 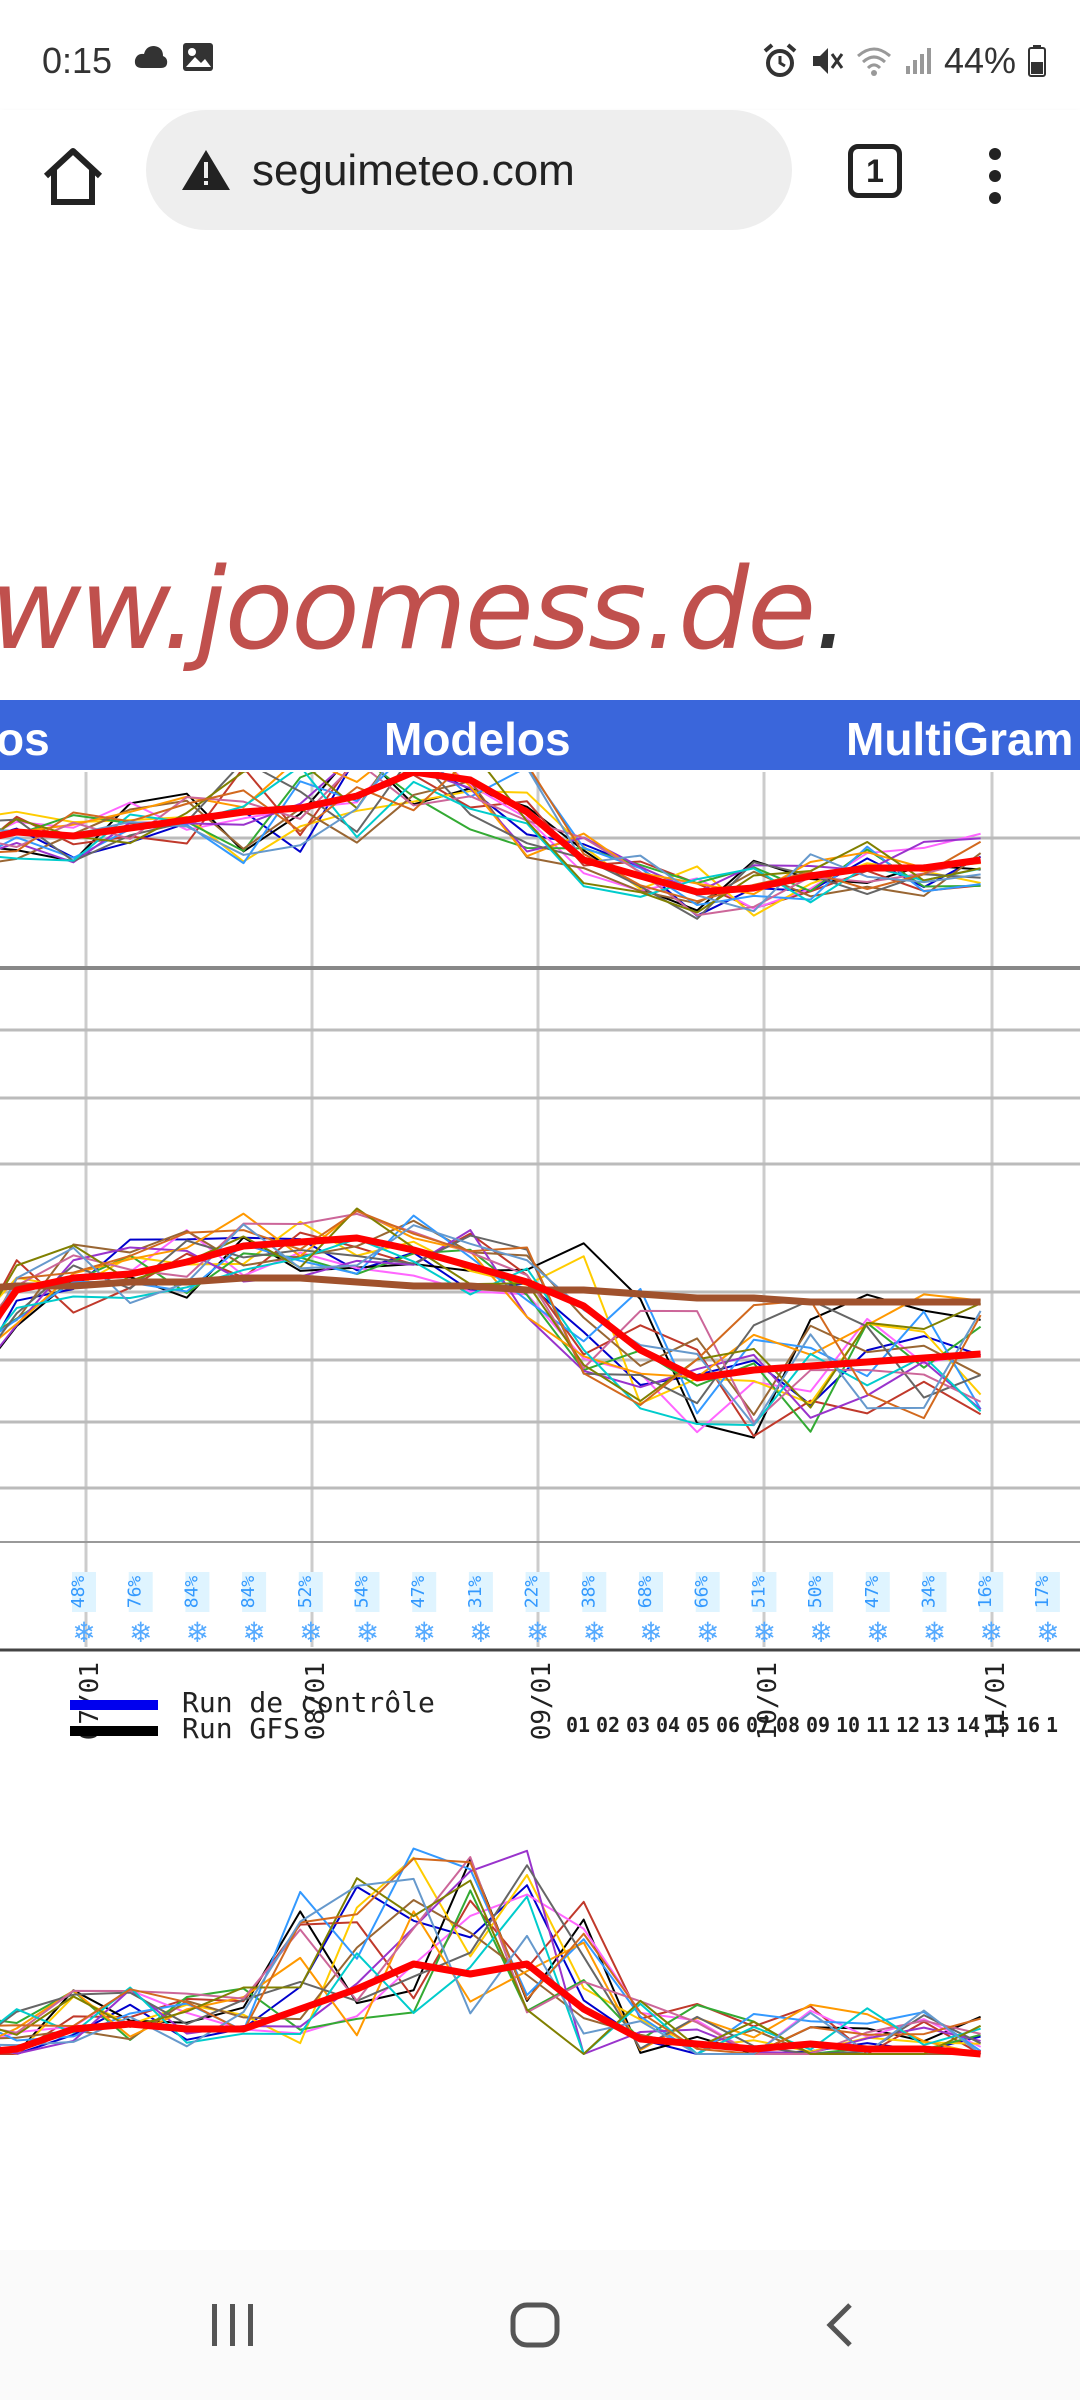 What do you see at coordinates (578, 1725) in the screenshot?
I see `day-number: 01` at bounding box center [578, 1725].